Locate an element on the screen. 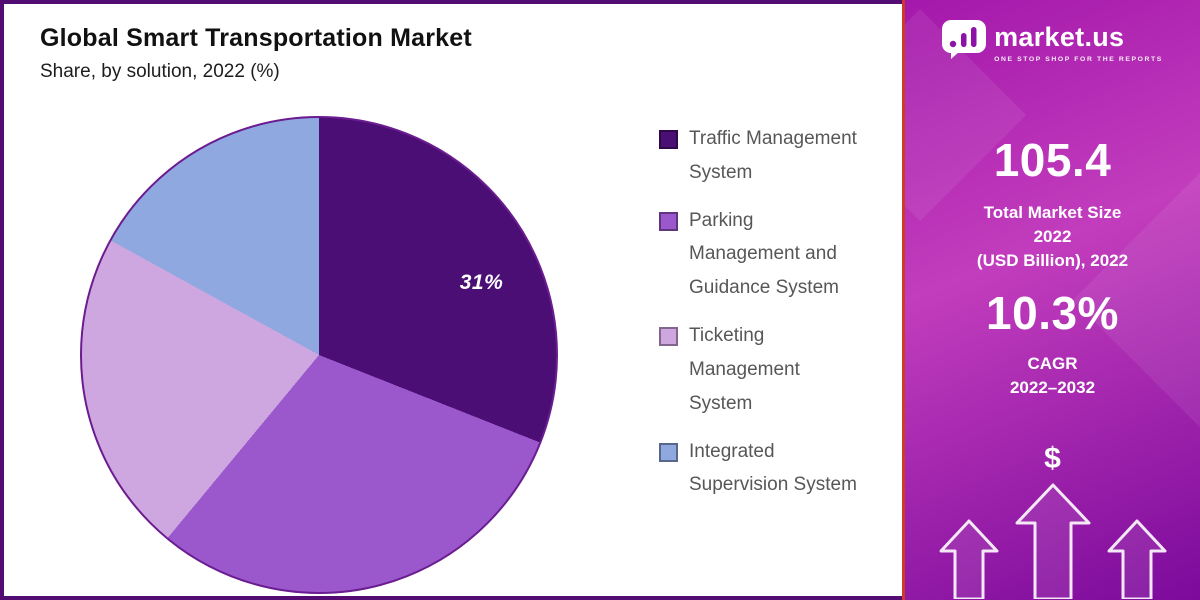  page-title: Global Smart Transportation Market is located at coordinates (256, 38).